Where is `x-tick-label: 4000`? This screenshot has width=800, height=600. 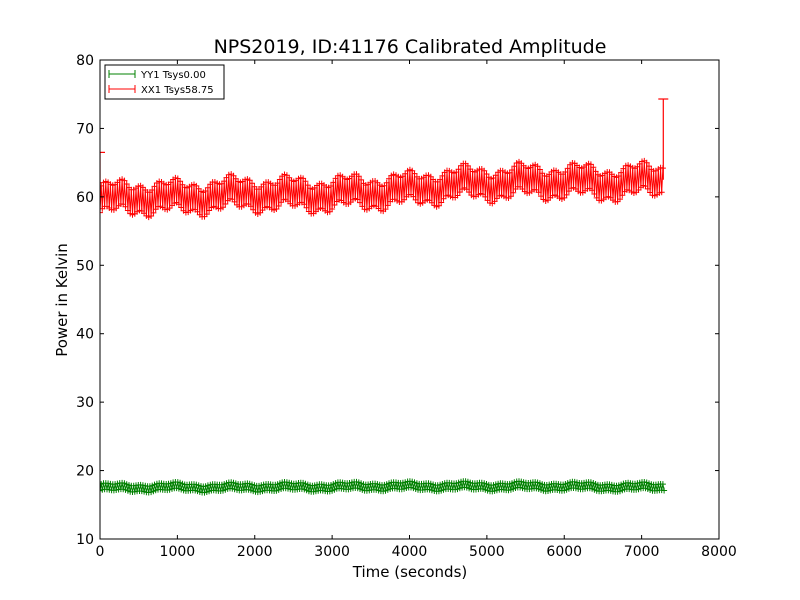 x-tick-label: 4000 is located at coordinates (410, 552).